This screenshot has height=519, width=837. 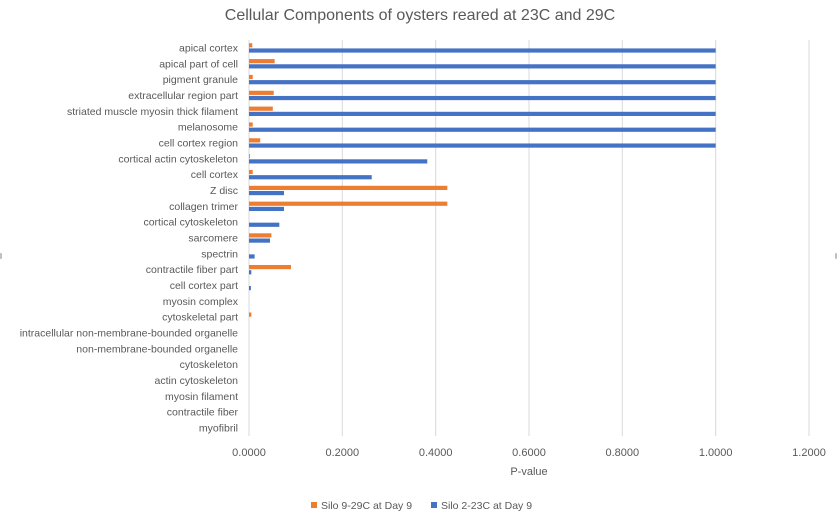 I want to click on x-tick-label: 1.0000, so click(x=716, y=453).